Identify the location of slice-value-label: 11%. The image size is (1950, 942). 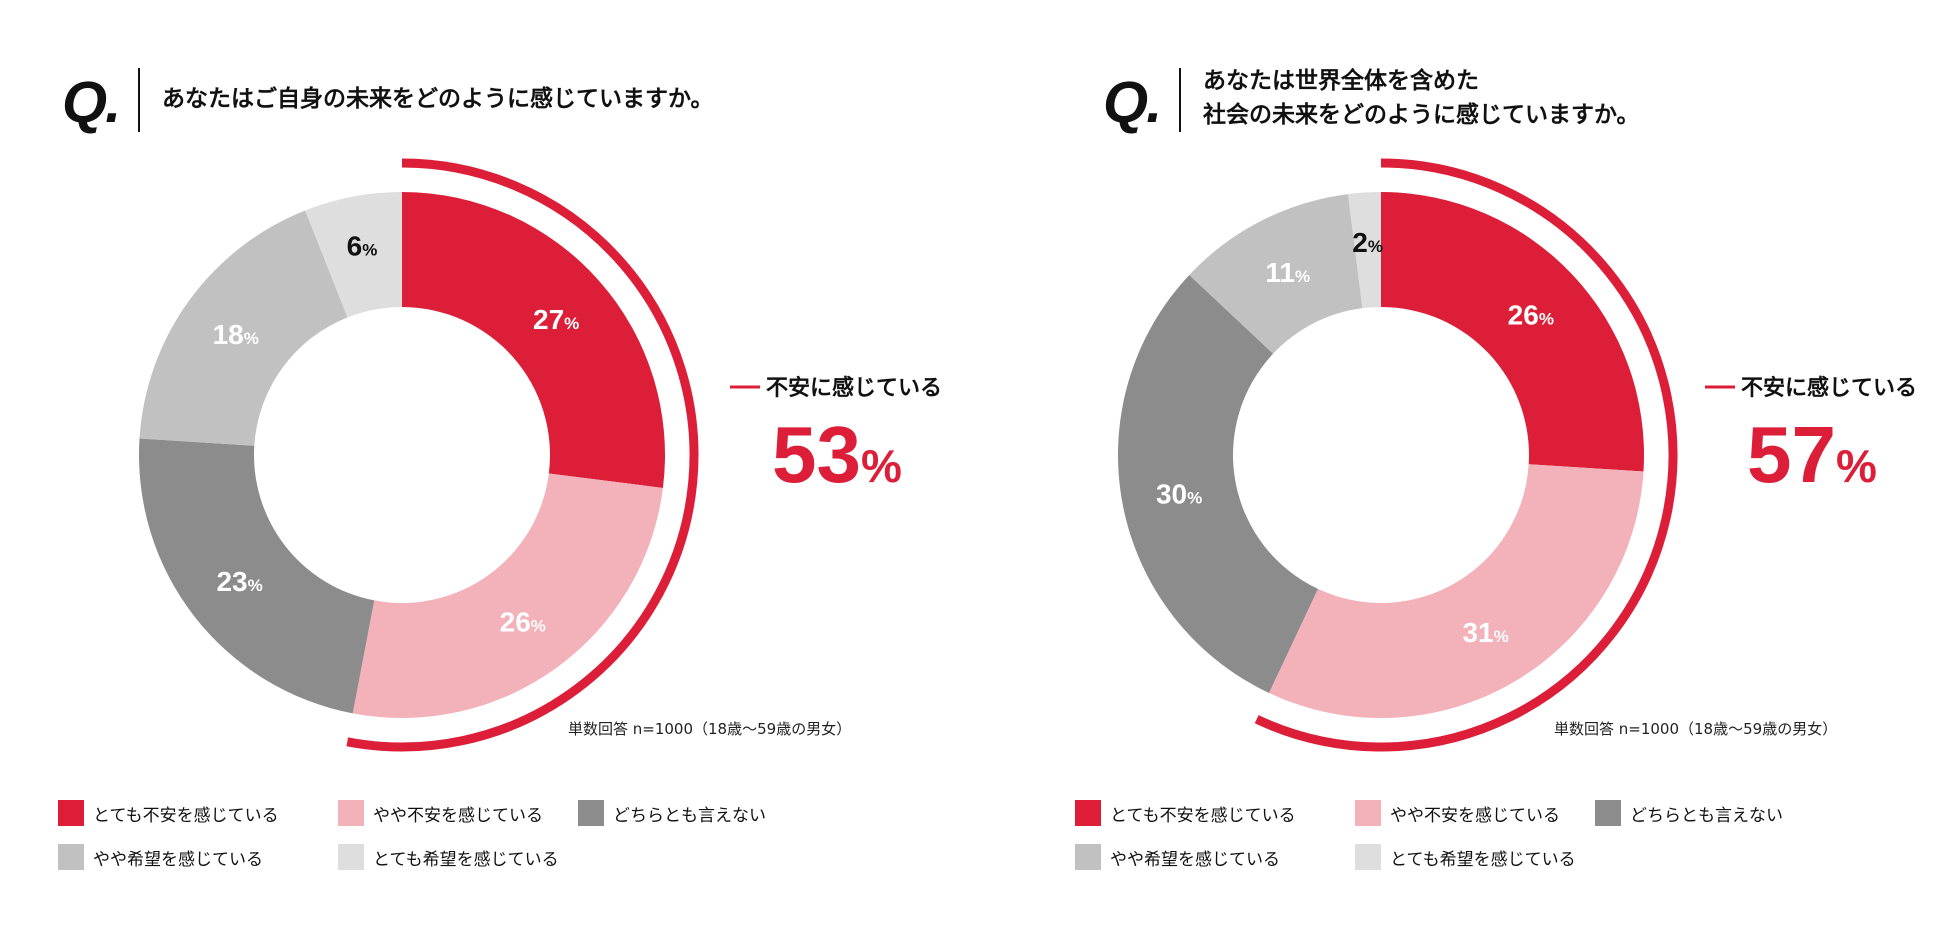
(1287, 272).